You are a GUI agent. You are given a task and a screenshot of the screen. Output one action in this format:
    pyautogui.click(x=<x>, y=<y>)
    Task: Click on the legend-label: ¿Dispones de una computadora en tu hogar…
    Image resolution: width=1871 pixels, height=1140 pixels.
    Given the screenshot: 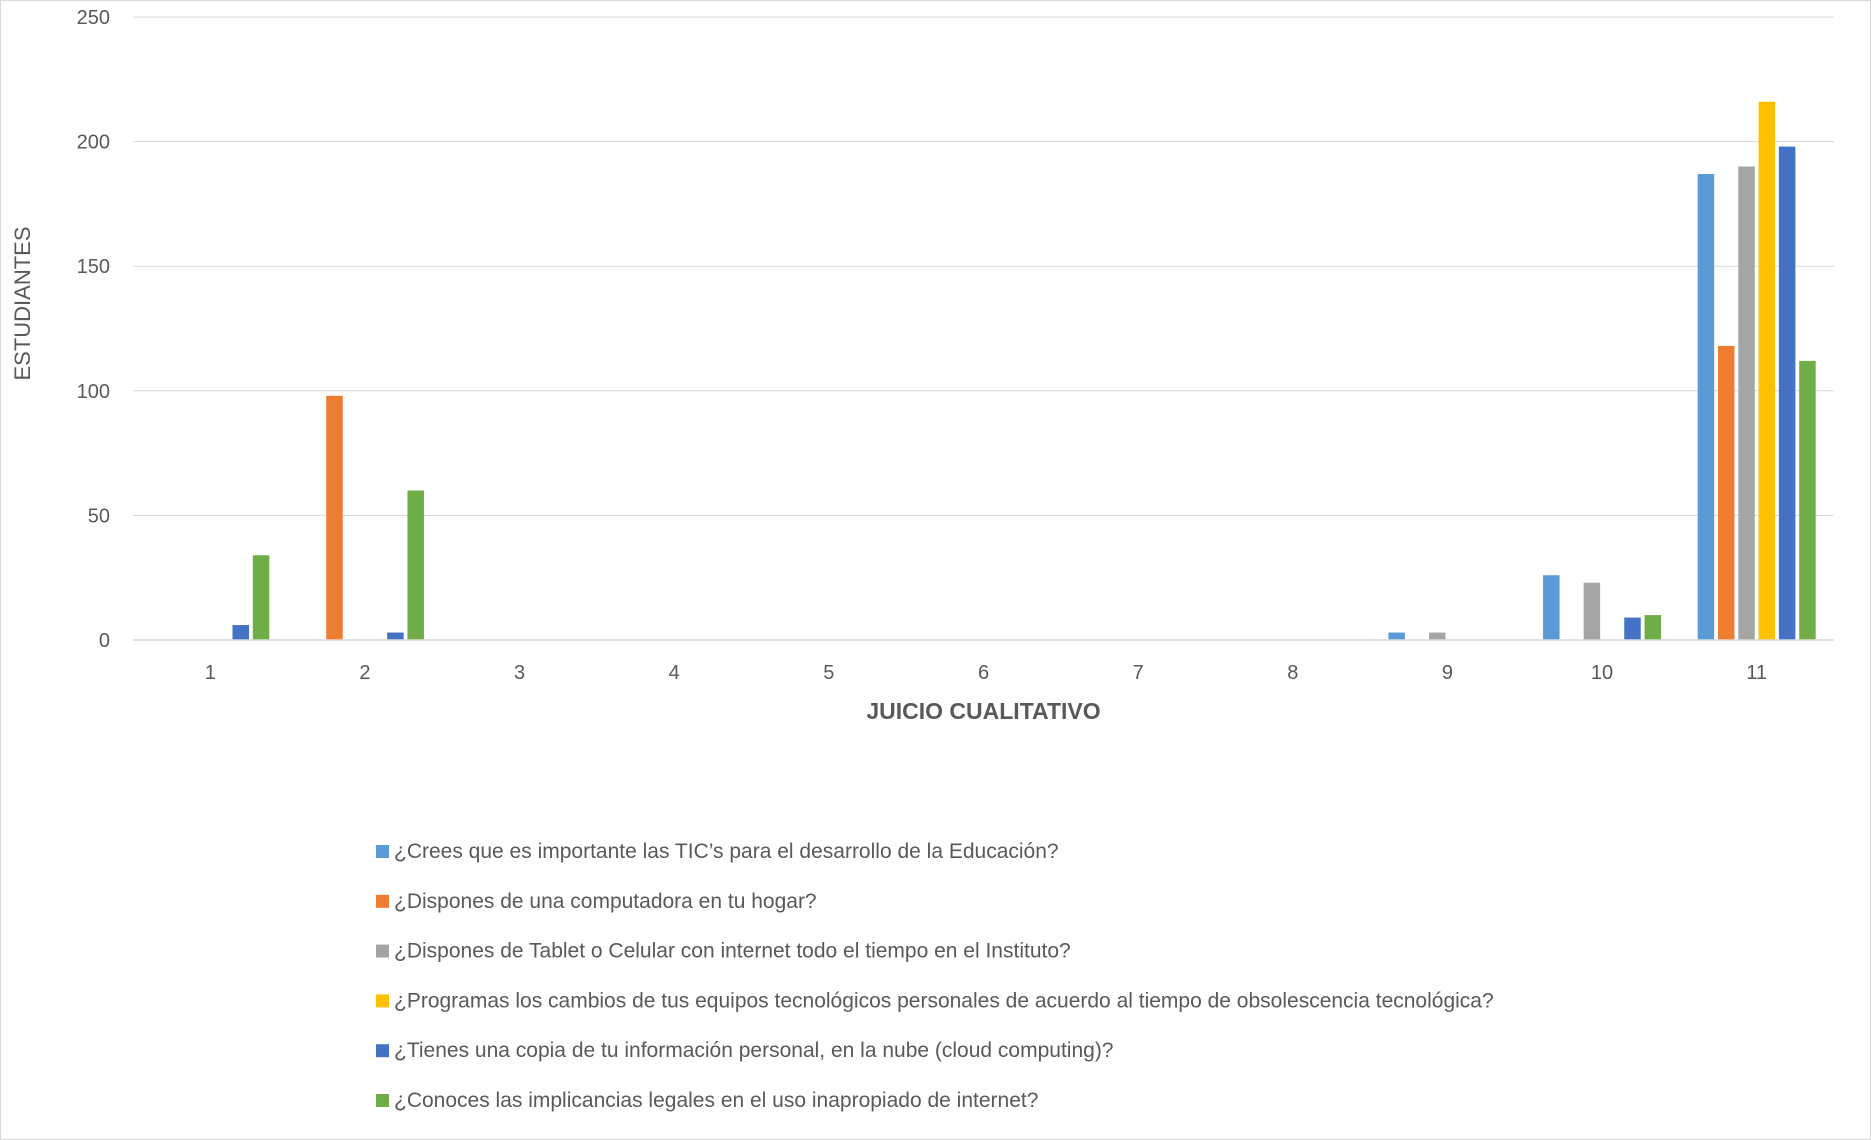 What is the action you would take?
    pyautogui.click(x=605, y=901)
    